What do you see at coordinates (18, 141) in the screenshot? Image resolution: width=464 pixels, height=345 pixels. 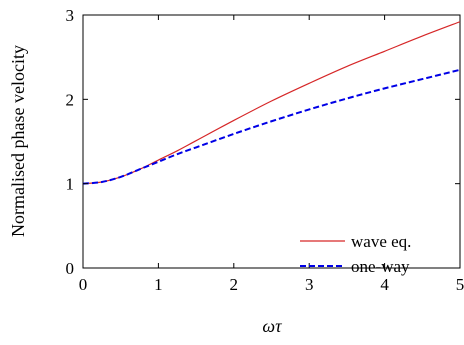 I see `y-axis-label: Normalised phase velocity` at bounding box center [18, 141].